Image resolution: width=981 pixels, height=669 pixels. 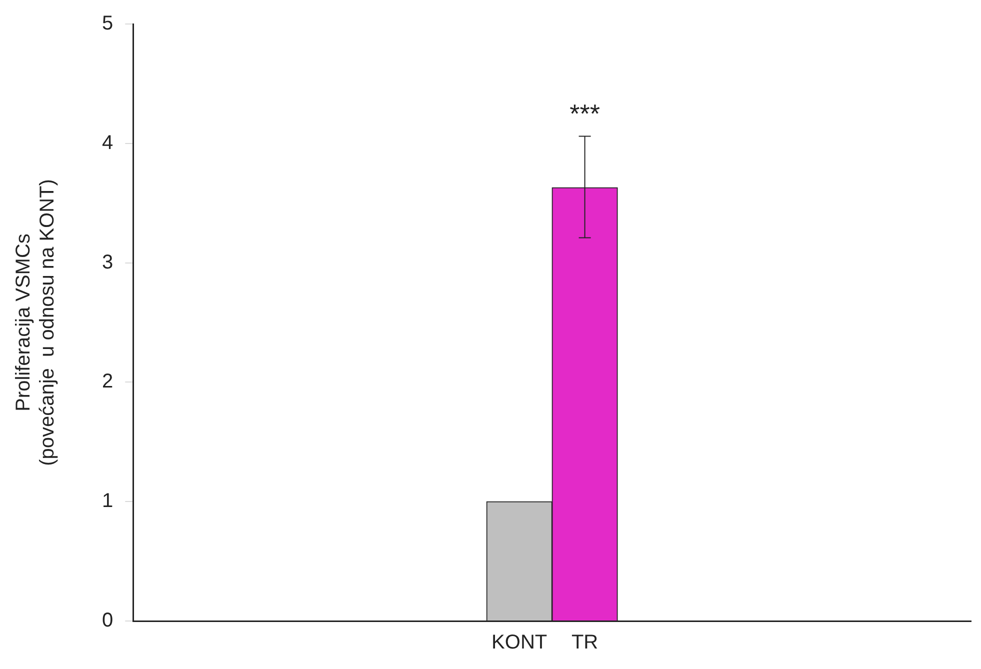 I want to click on y-tick-label: 3, so click(x=108, y=262).